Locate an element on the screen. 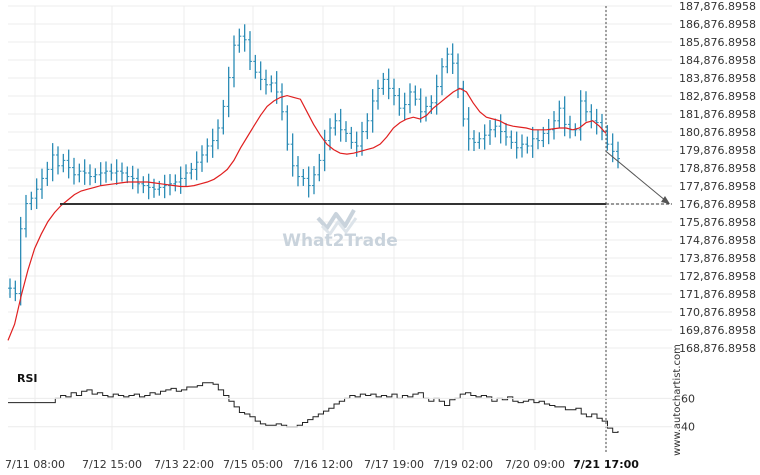 This screenshot has height=475, width=760. y-tick-label: 181,876.8958 is located at coordinates (717, 114).